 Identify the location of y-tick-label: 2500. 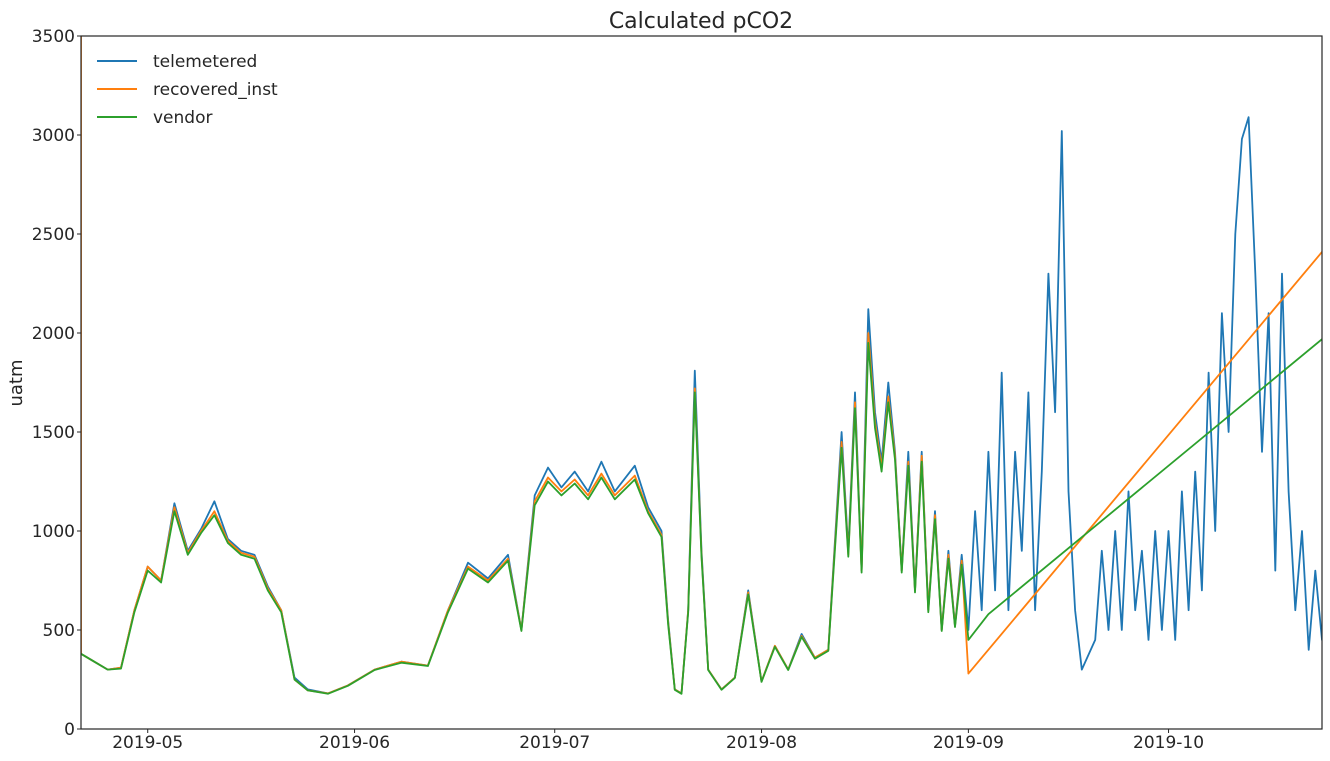
(53, 235).